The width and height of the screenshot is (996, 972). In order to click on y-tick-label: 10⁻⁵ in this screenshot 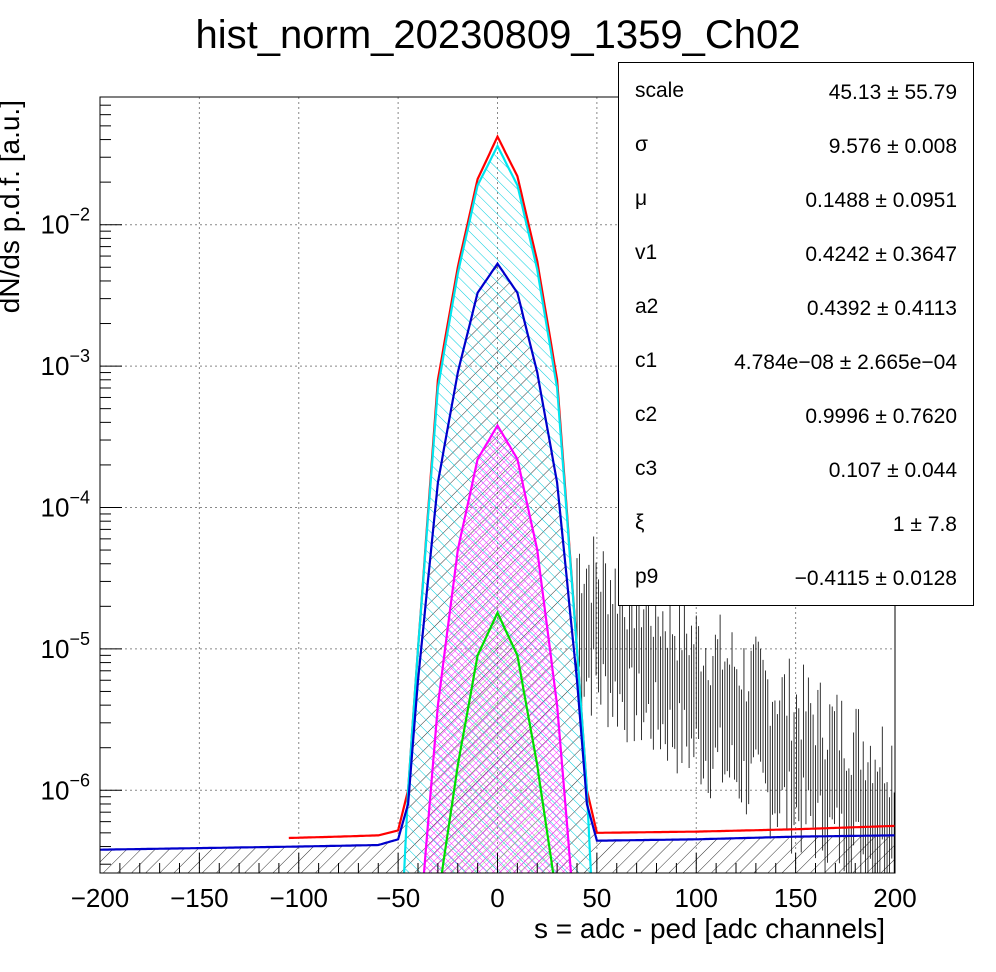, I will do `click(65, 646)`.